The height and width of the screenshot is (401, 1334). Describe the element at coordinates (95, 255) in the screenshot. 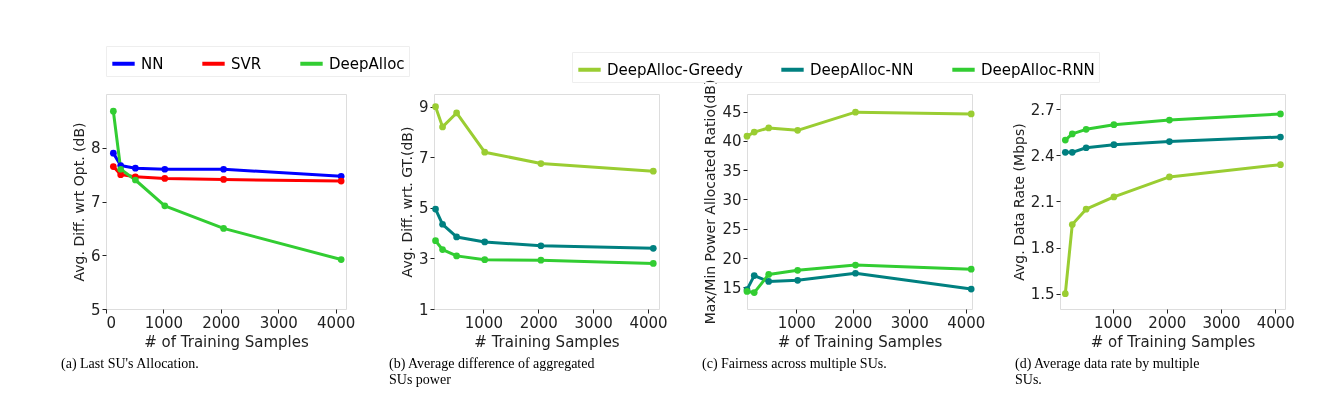

I see `y-tick-label: 6` at that location.